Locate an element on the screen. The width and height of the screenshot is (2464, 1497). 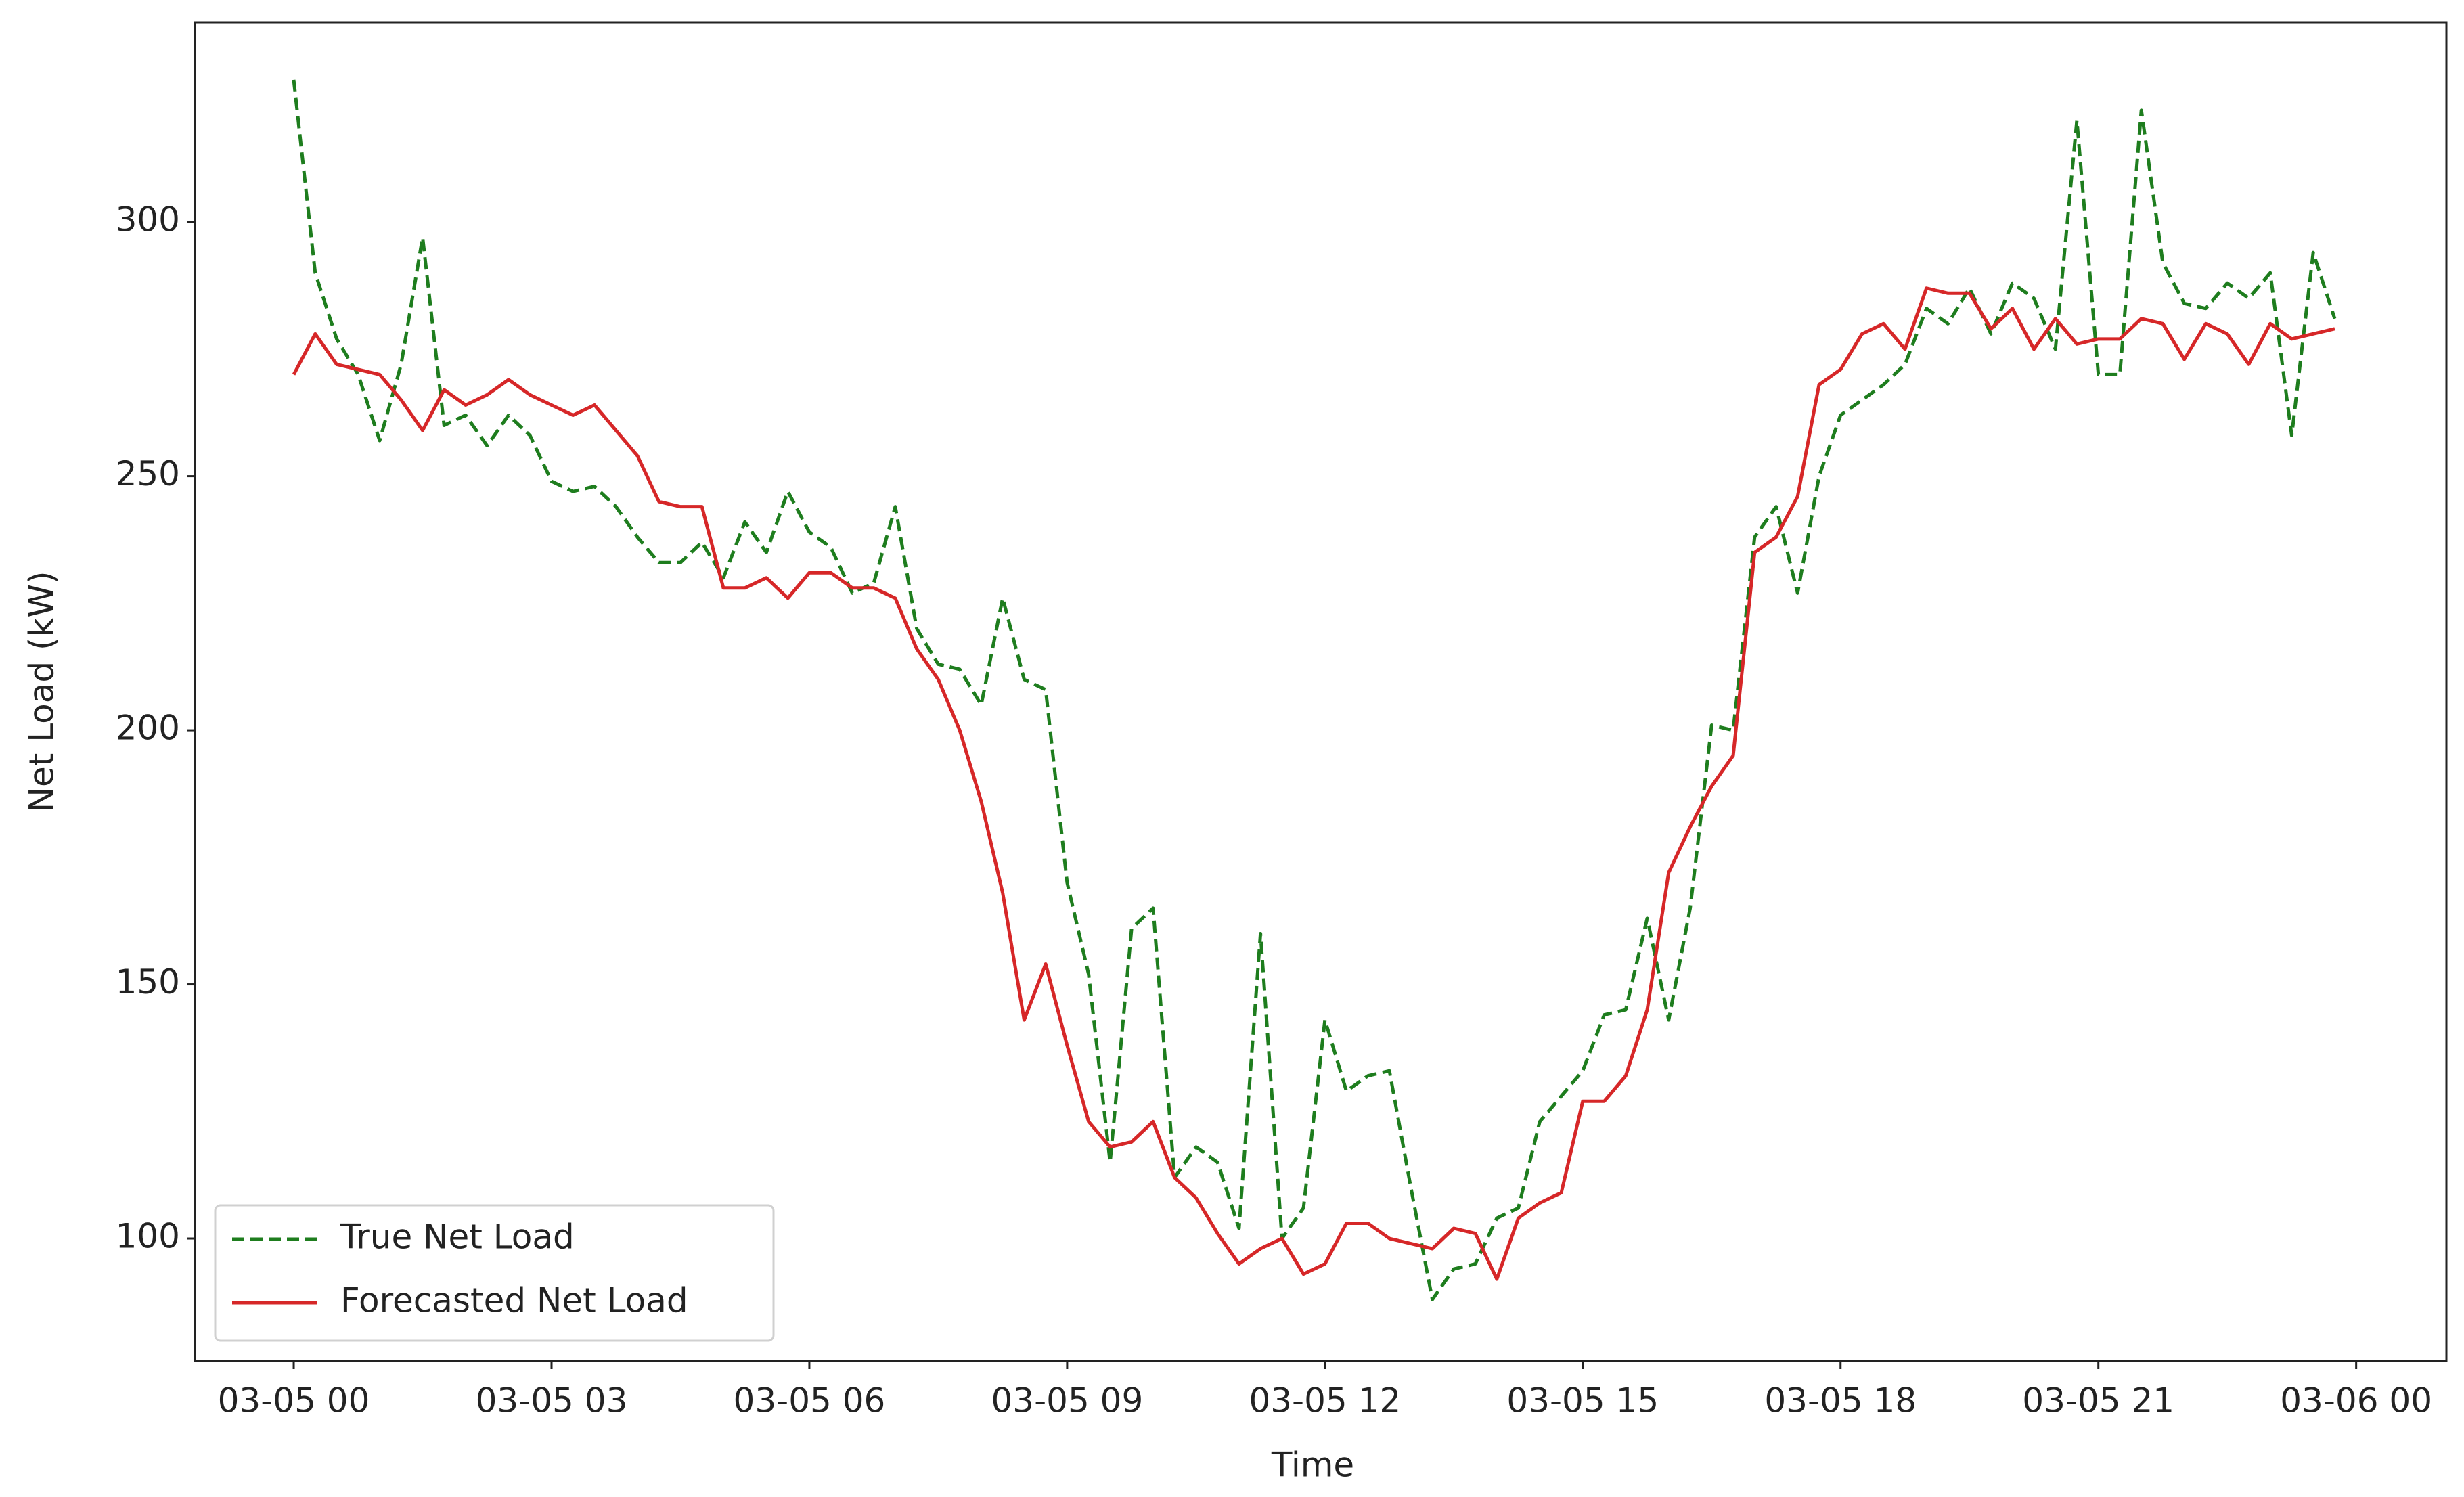
x-tick-label: 03-06 00 is located at coordinates (2356, 1401).